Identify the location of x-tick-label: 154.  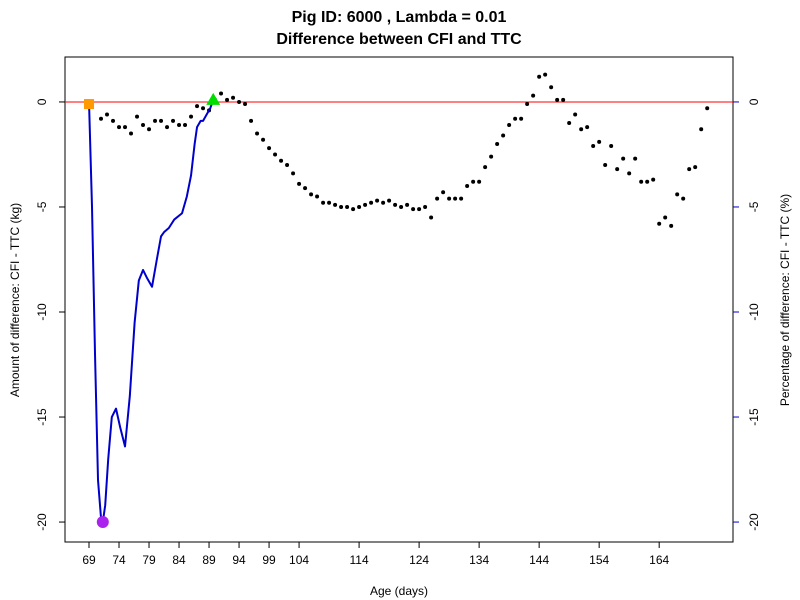
(599, 560).